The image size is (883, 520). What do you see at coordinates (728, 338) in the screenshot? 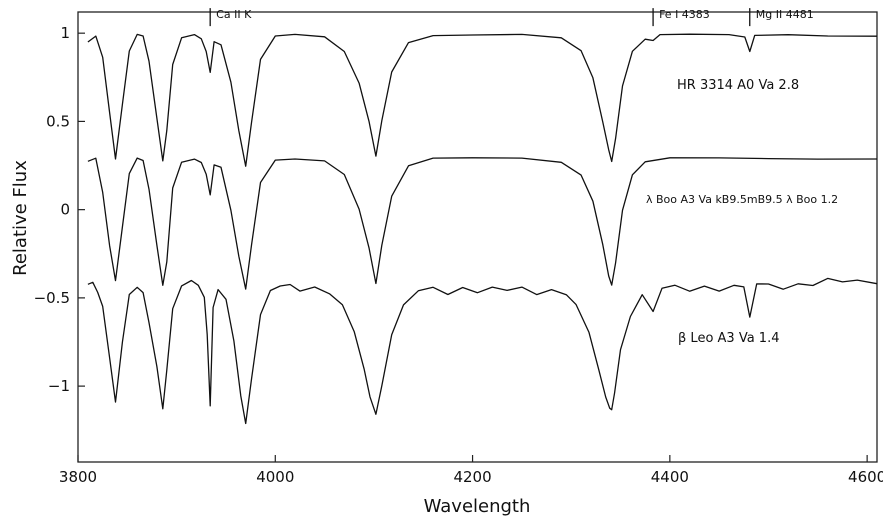
I see `series-label-beta-leo: β Leo A3 Va 1.4` at bounding box center [728, 338].